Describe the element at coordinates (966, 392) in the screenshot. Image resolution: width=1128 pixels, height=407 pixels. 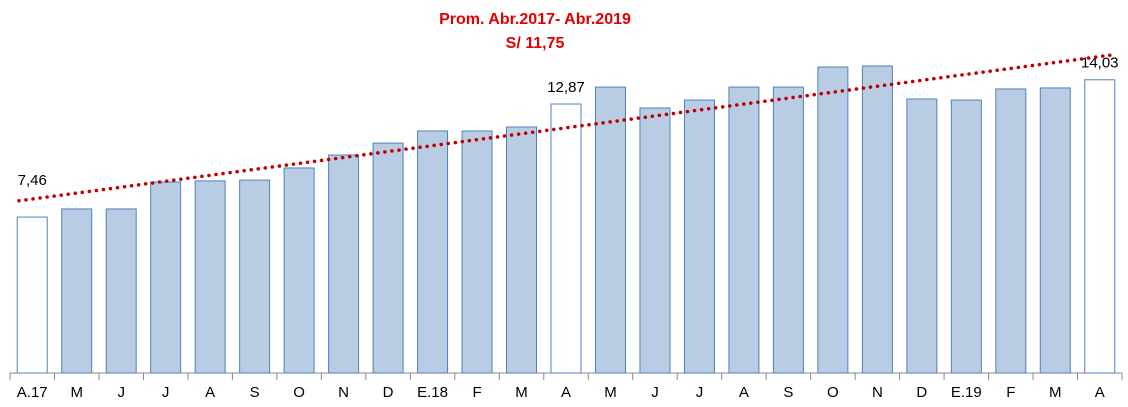
I see `x-tick-label: E.19` at that location.